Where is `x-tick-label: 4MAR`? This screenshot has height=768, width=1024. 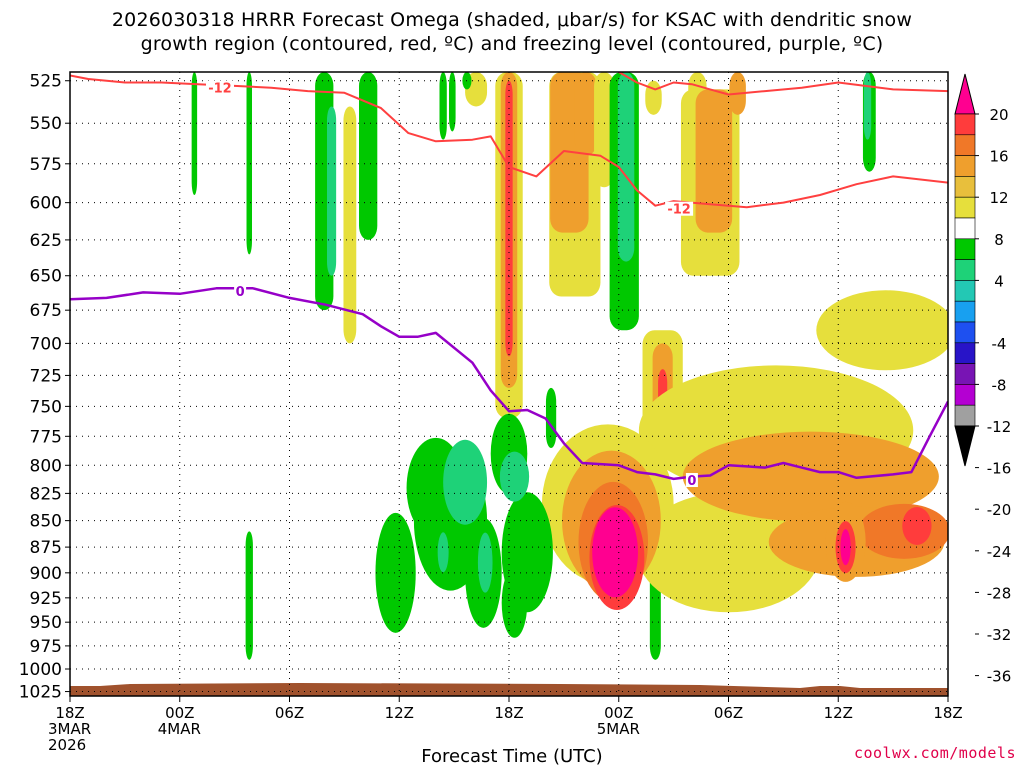
x-tick-label: 4MAR is located at coordinates (179, 729).